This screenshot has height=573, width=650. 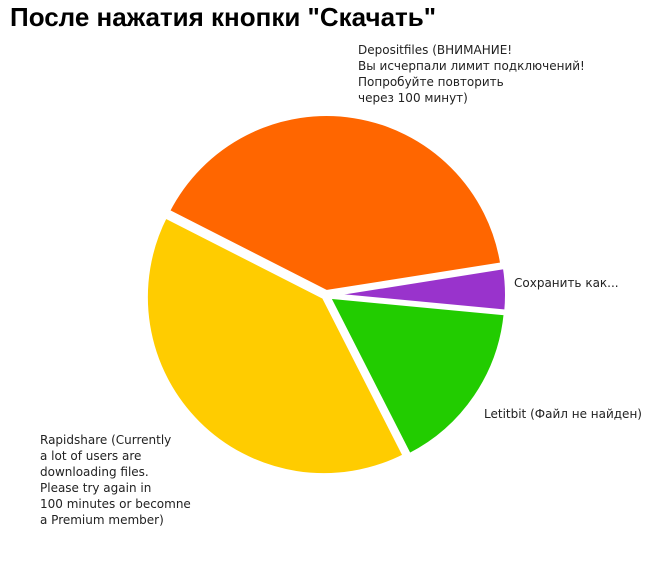 What do you see at coordinates (563, 414) in the screenshot?
I see `slice-label: Letitbit (Файл не найден)` at bounding box center [563, 414].